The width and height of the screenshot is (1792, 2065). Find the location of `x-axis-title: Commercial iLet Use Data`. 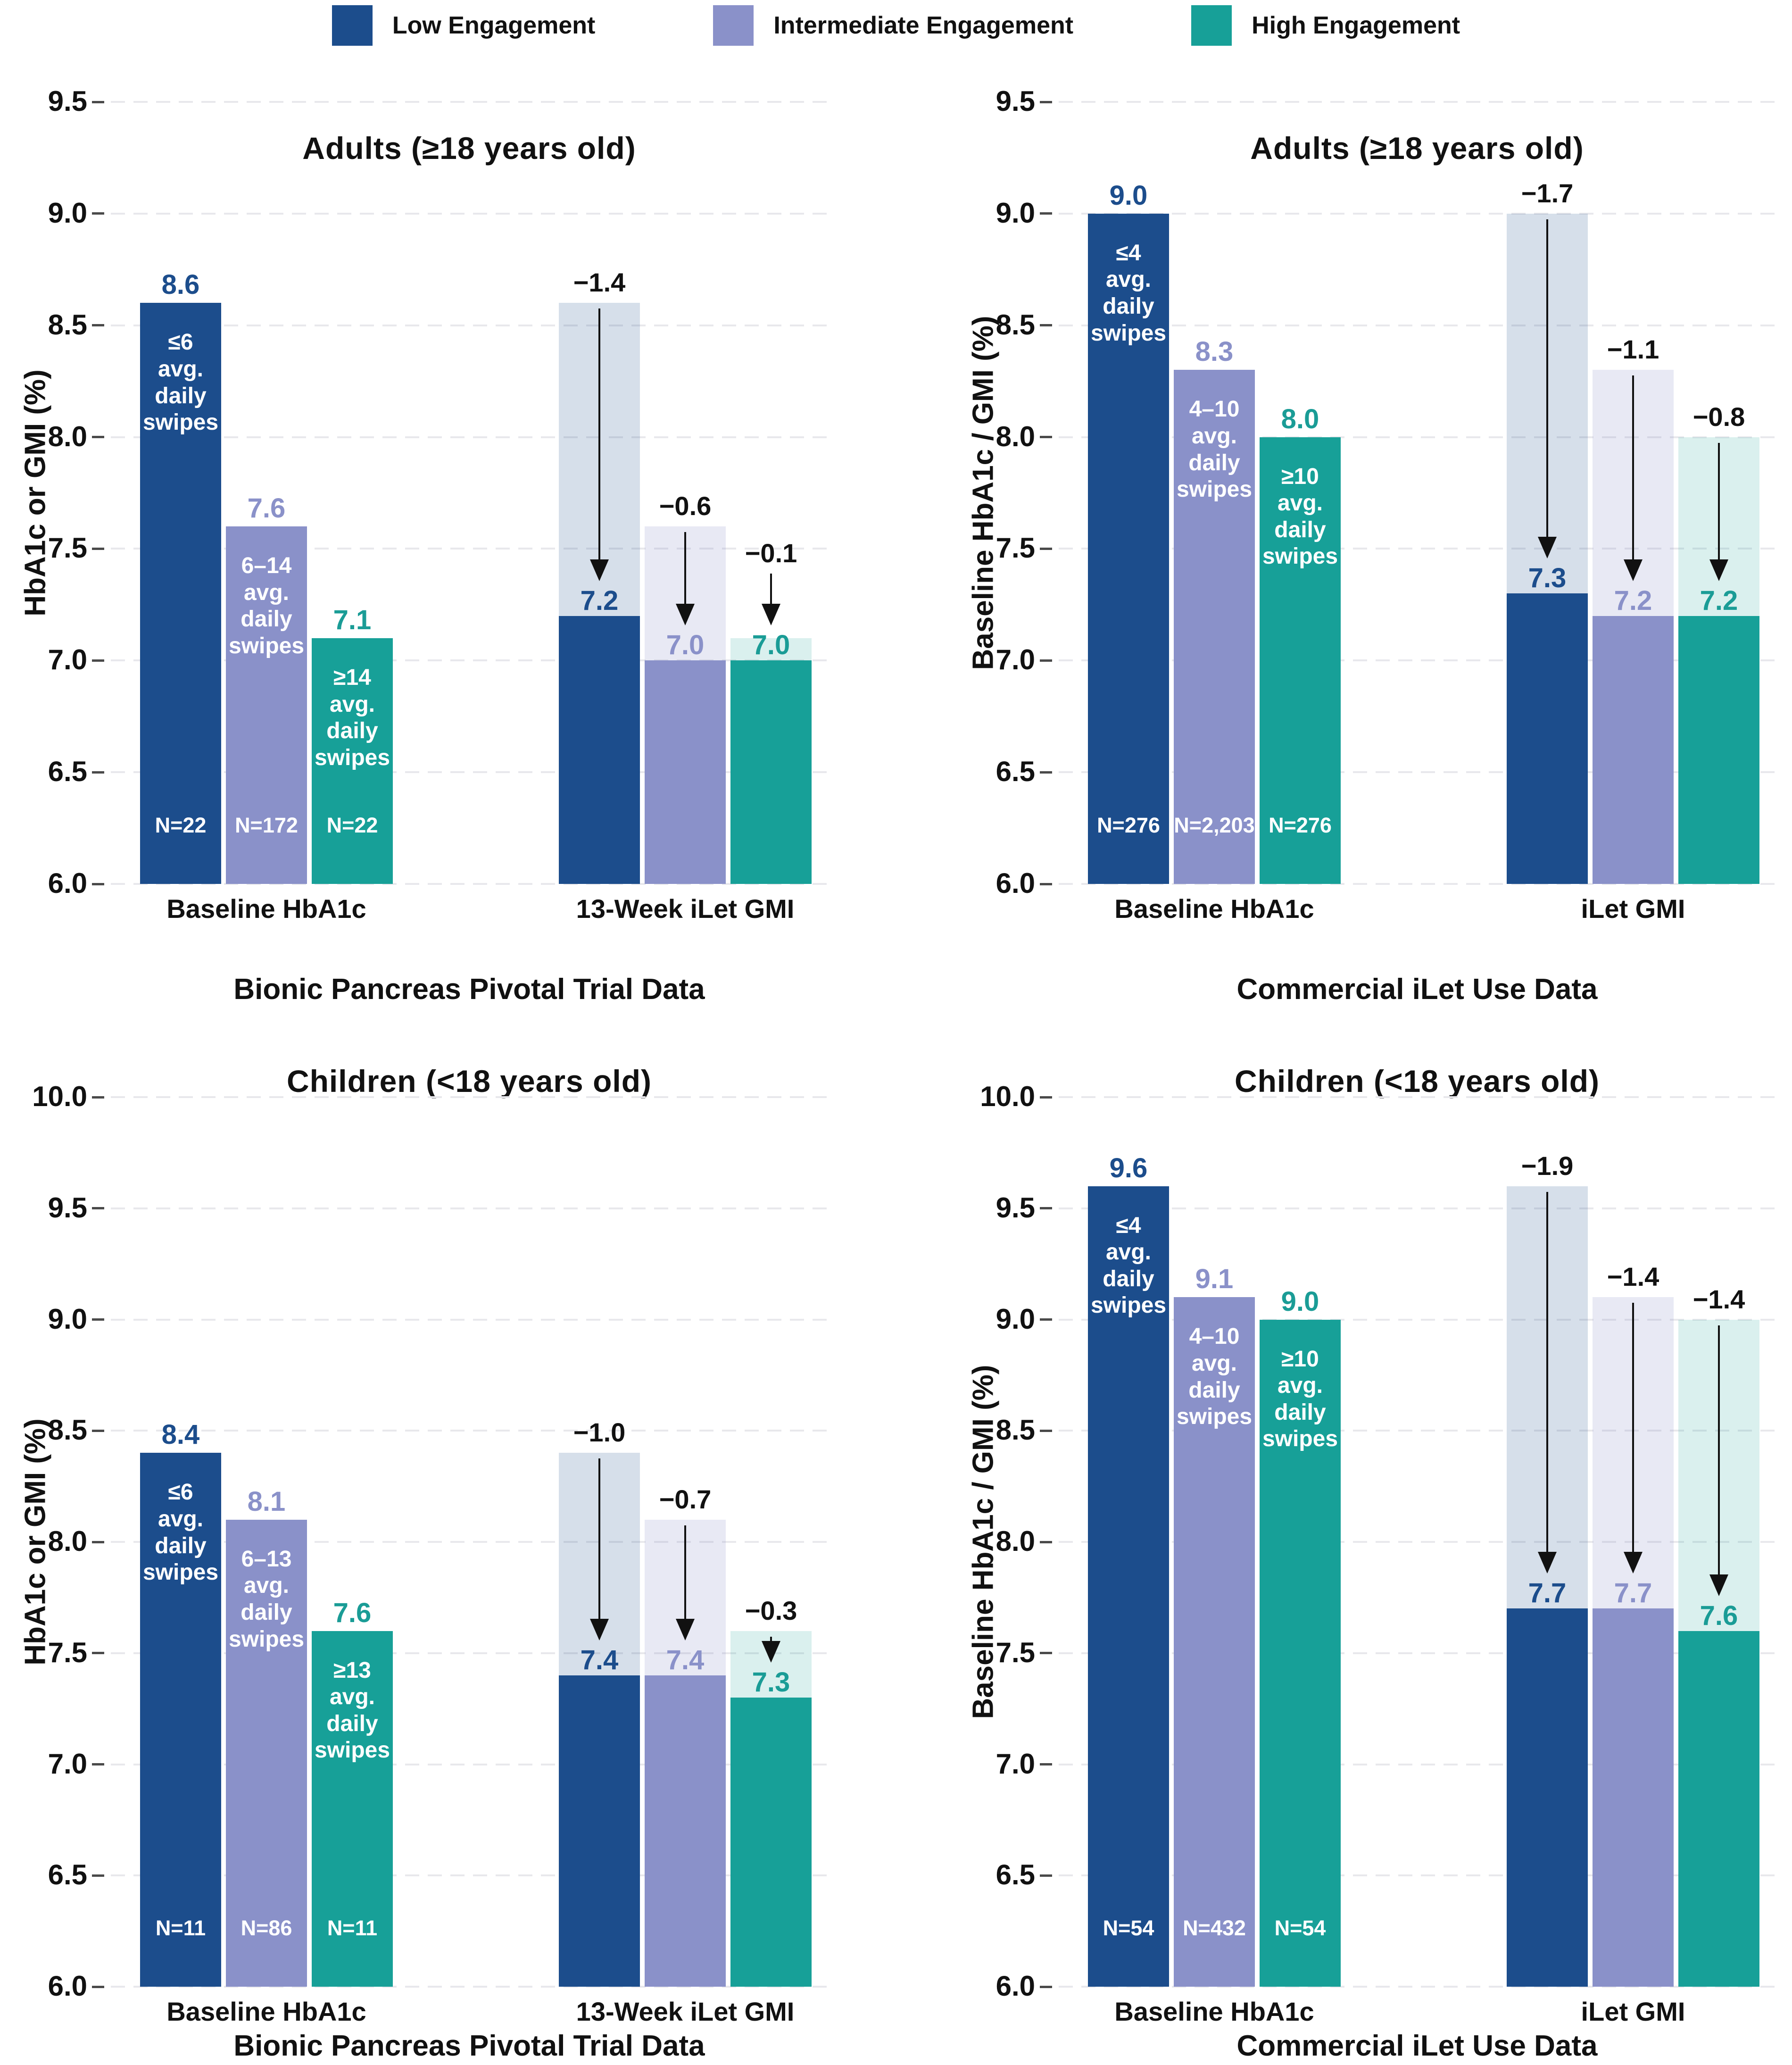

x-axis-title: Commercial iLet Use Data is located at coordinates (1417, 989).